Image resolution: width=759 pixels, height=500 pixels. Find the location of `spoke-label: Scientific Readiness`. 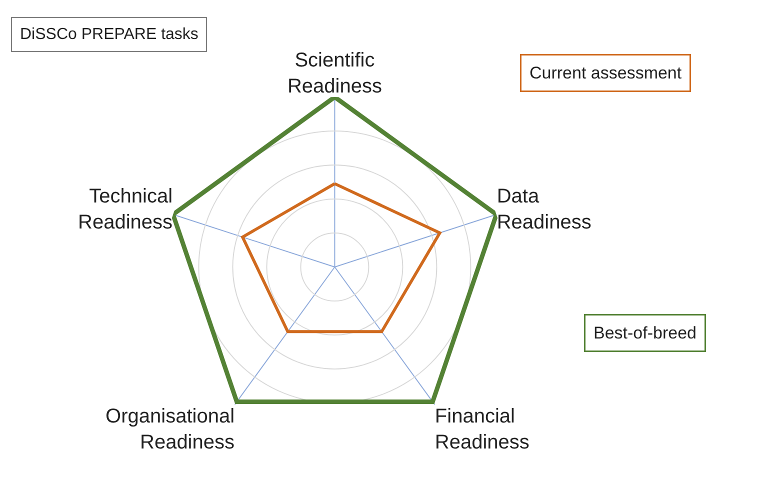

spoke-label: Scientific Readiness is located at coordinates (334, 74).